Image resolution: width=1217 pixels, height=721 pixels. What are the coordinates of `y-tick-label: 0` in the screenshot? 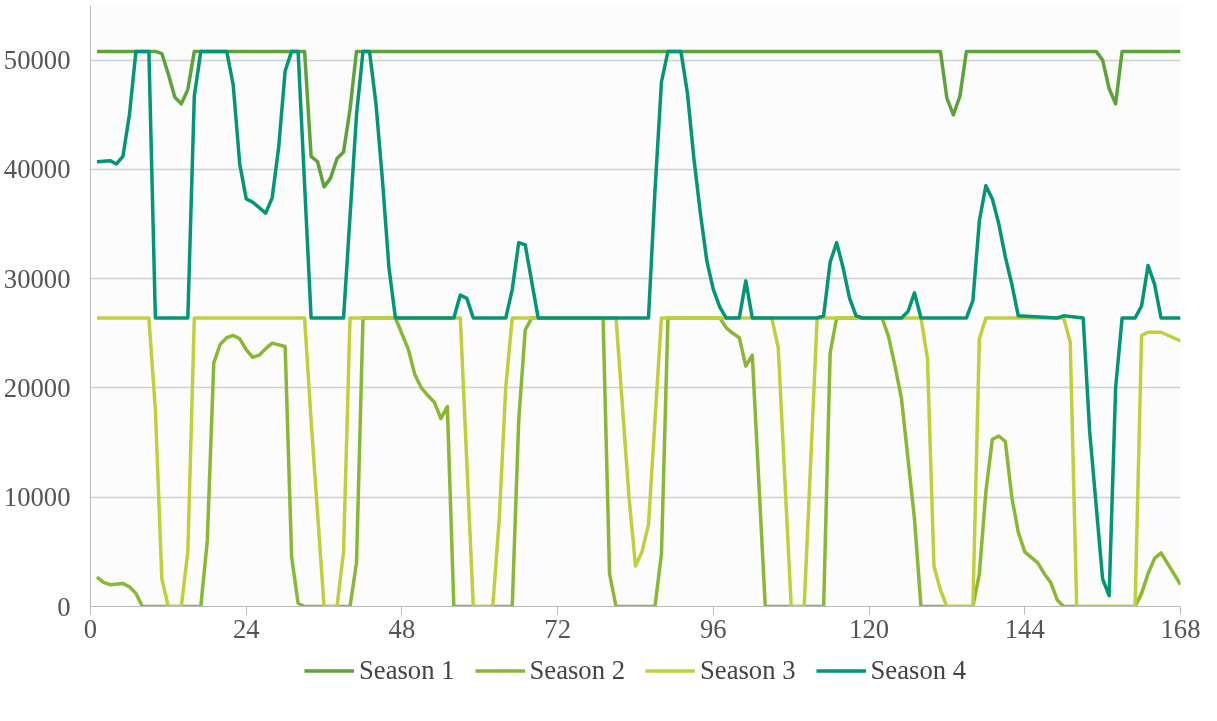 It's located at (64, 606).